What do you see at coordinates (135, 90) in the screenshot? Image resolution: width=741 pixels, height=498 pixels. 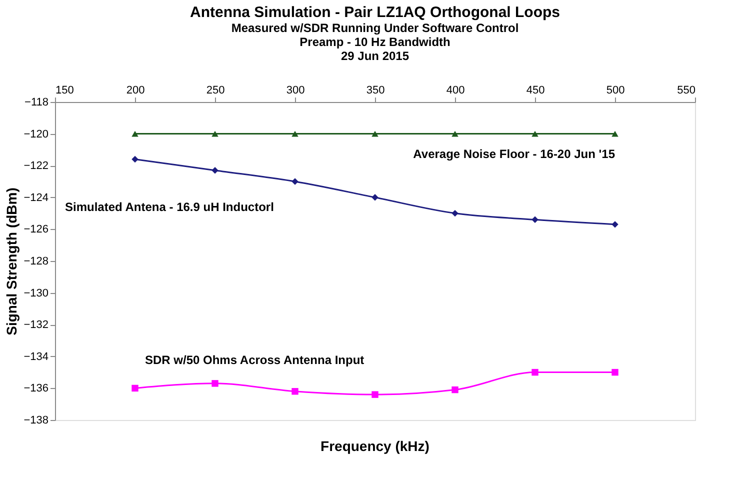 I see `x-tick-label: 200` at bounding box center [135, 90].